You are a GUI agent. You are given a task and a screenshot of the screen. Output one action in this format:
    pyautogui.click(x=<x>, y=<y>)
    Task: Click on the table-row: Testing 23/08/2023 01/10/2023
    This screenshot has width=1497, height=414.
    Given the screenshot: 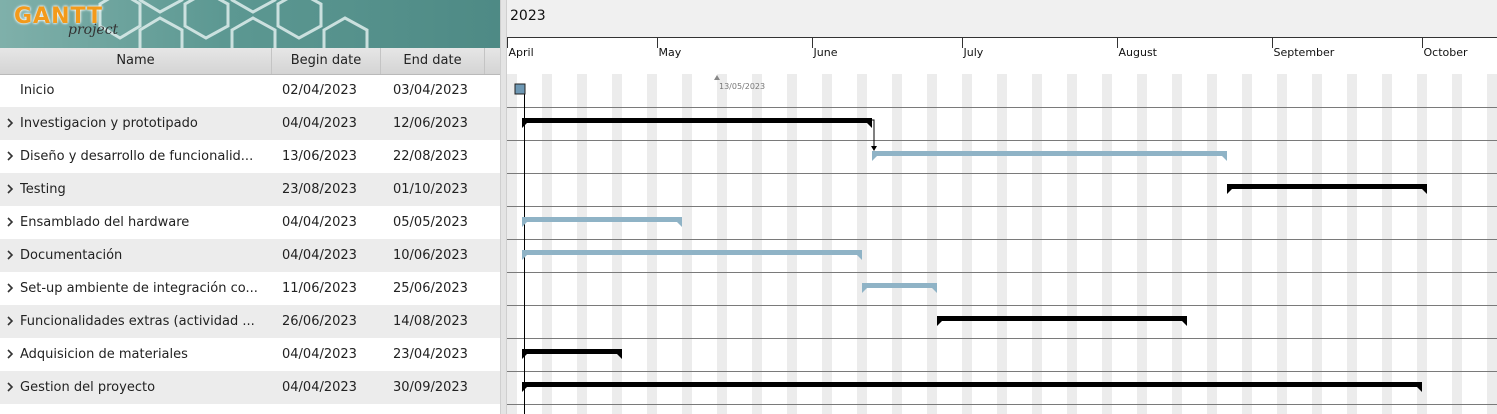 What is the action you would take?
    pyautogui.click(x=250, y=189)
    